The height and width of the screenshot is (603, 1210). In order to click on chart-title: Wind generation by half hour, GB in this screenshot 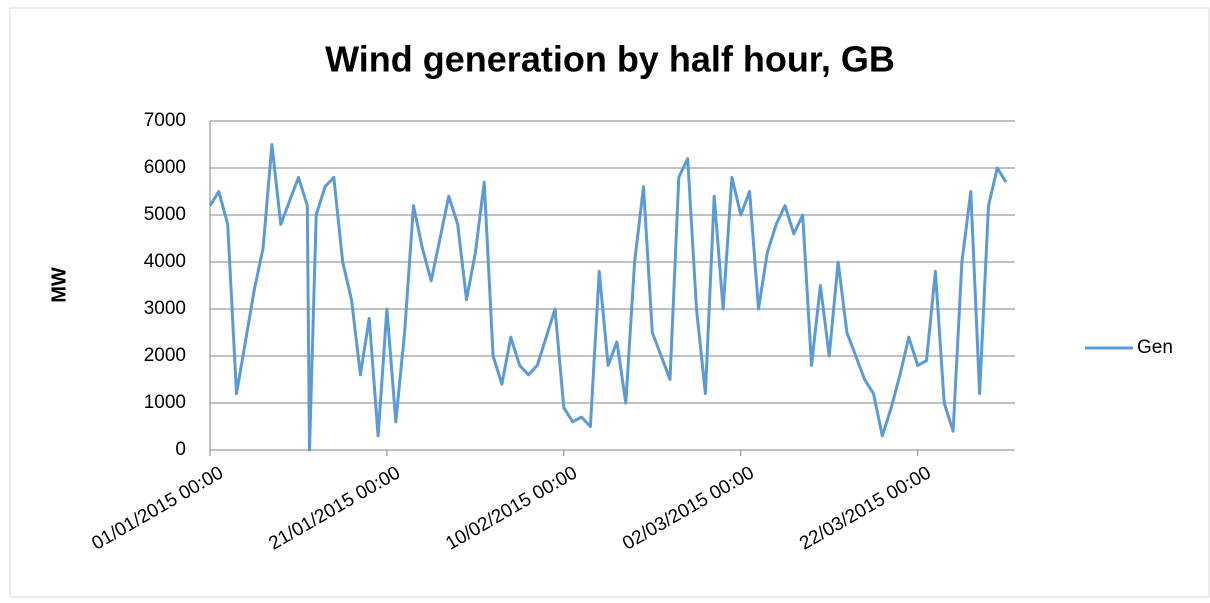, I will do `click(610, 59)`.